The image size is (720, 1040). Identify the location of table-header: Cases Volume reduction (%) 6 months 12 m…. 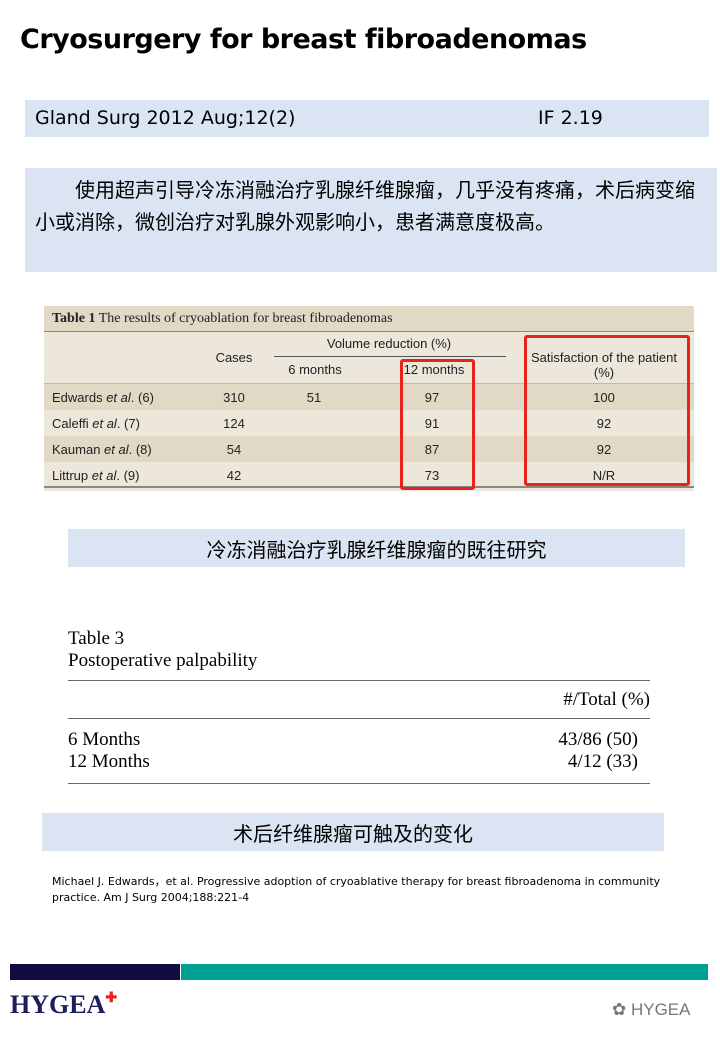
(369, 358).